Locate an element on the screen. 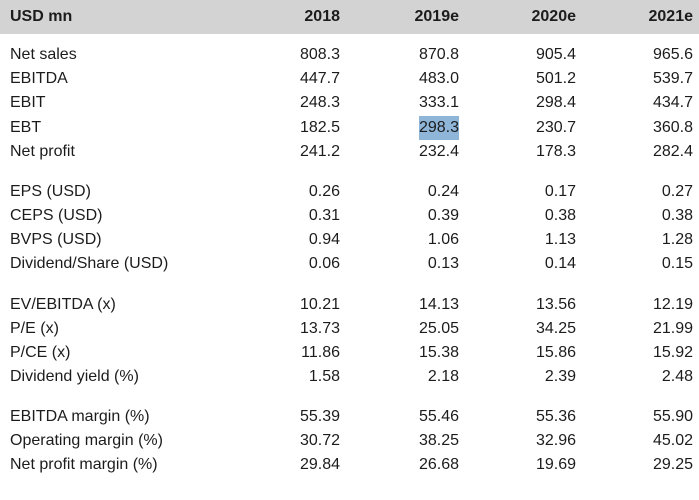  table-row: EBIT 248.3 333.1 298.4 434.7 is located at coordinates (349, 103).